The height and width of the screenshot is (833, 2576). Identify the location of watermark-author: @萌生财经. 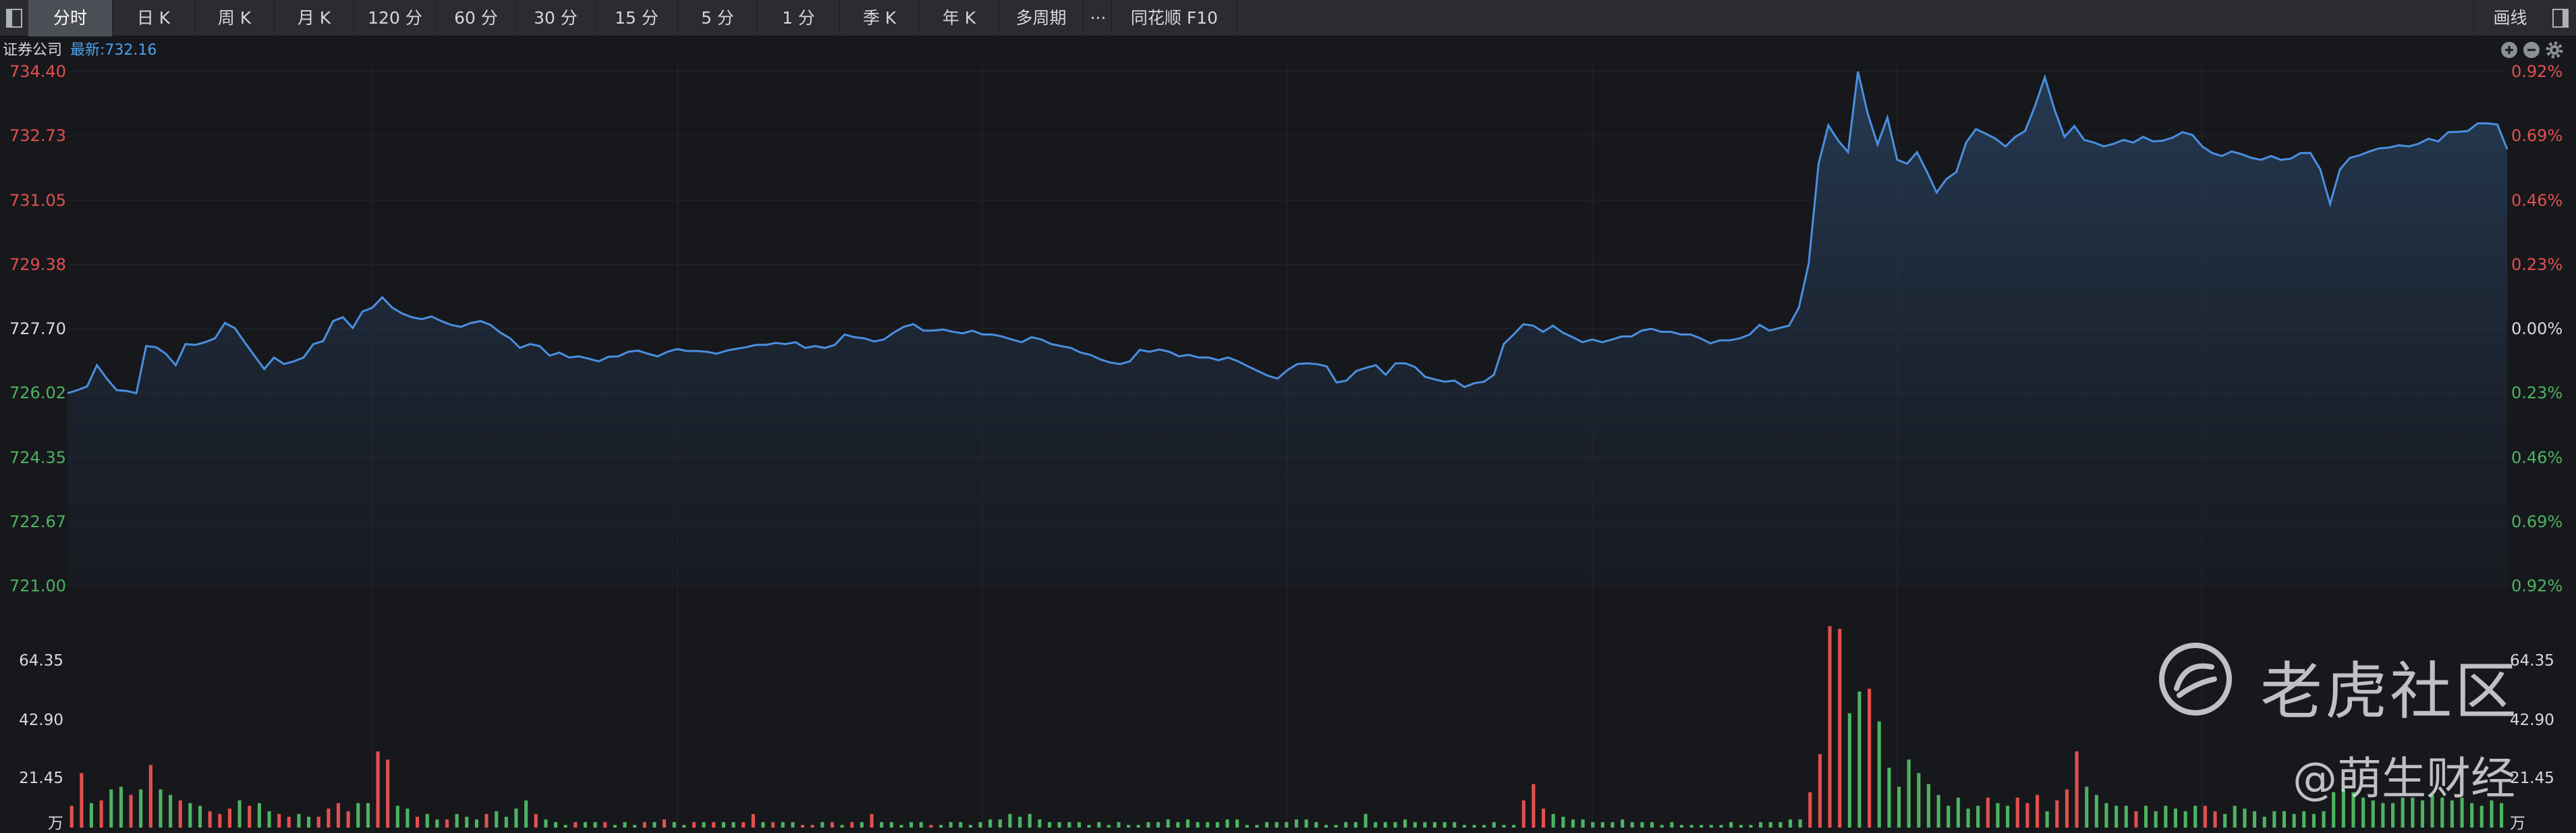
(2404, 779).